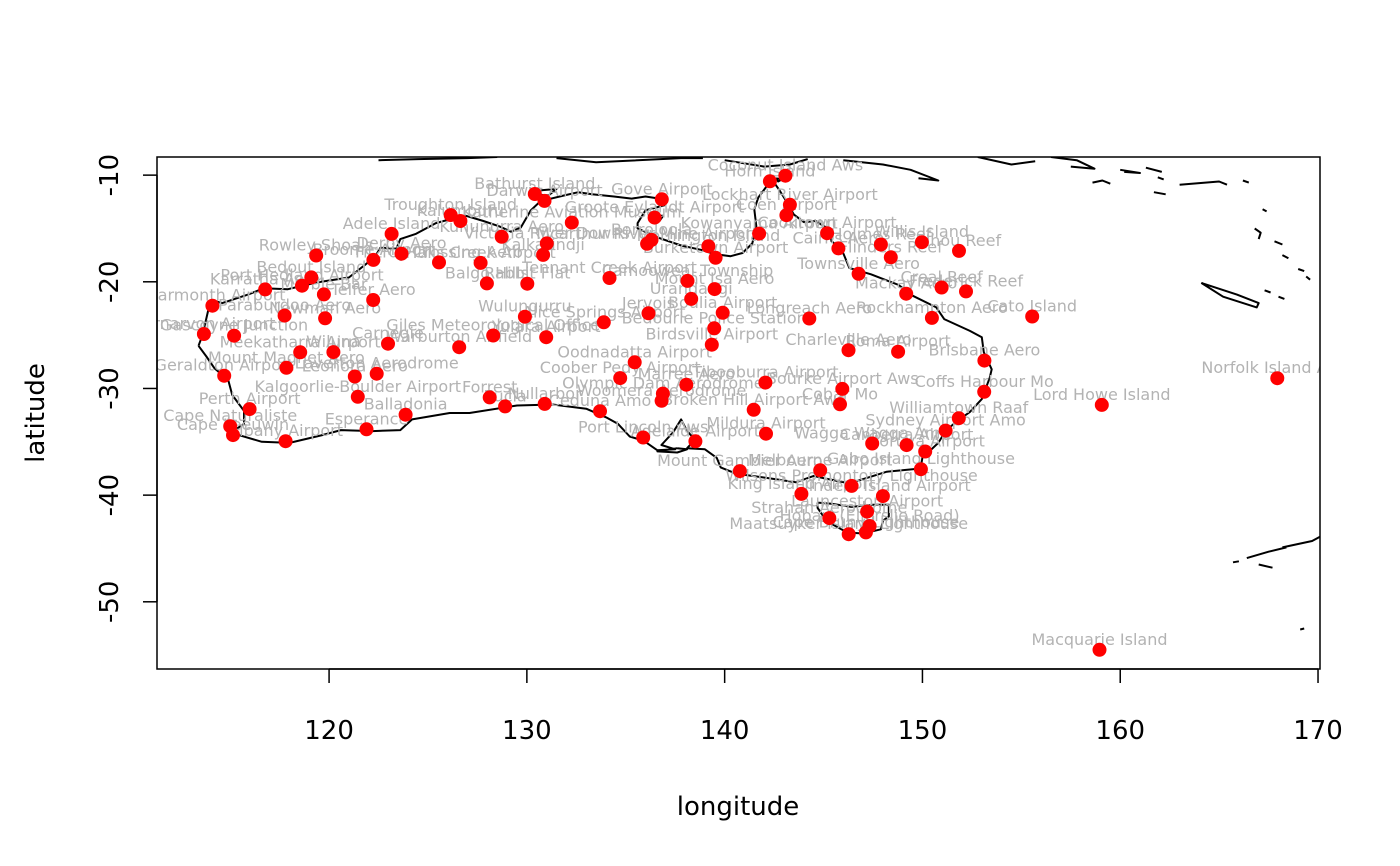 The height and width of the screenshot is (866, 1400). What do you see at coordinates (501, 226) in the screenshot?
I see `station-label: Kununurra Aero` at bounding box center [501, 226].